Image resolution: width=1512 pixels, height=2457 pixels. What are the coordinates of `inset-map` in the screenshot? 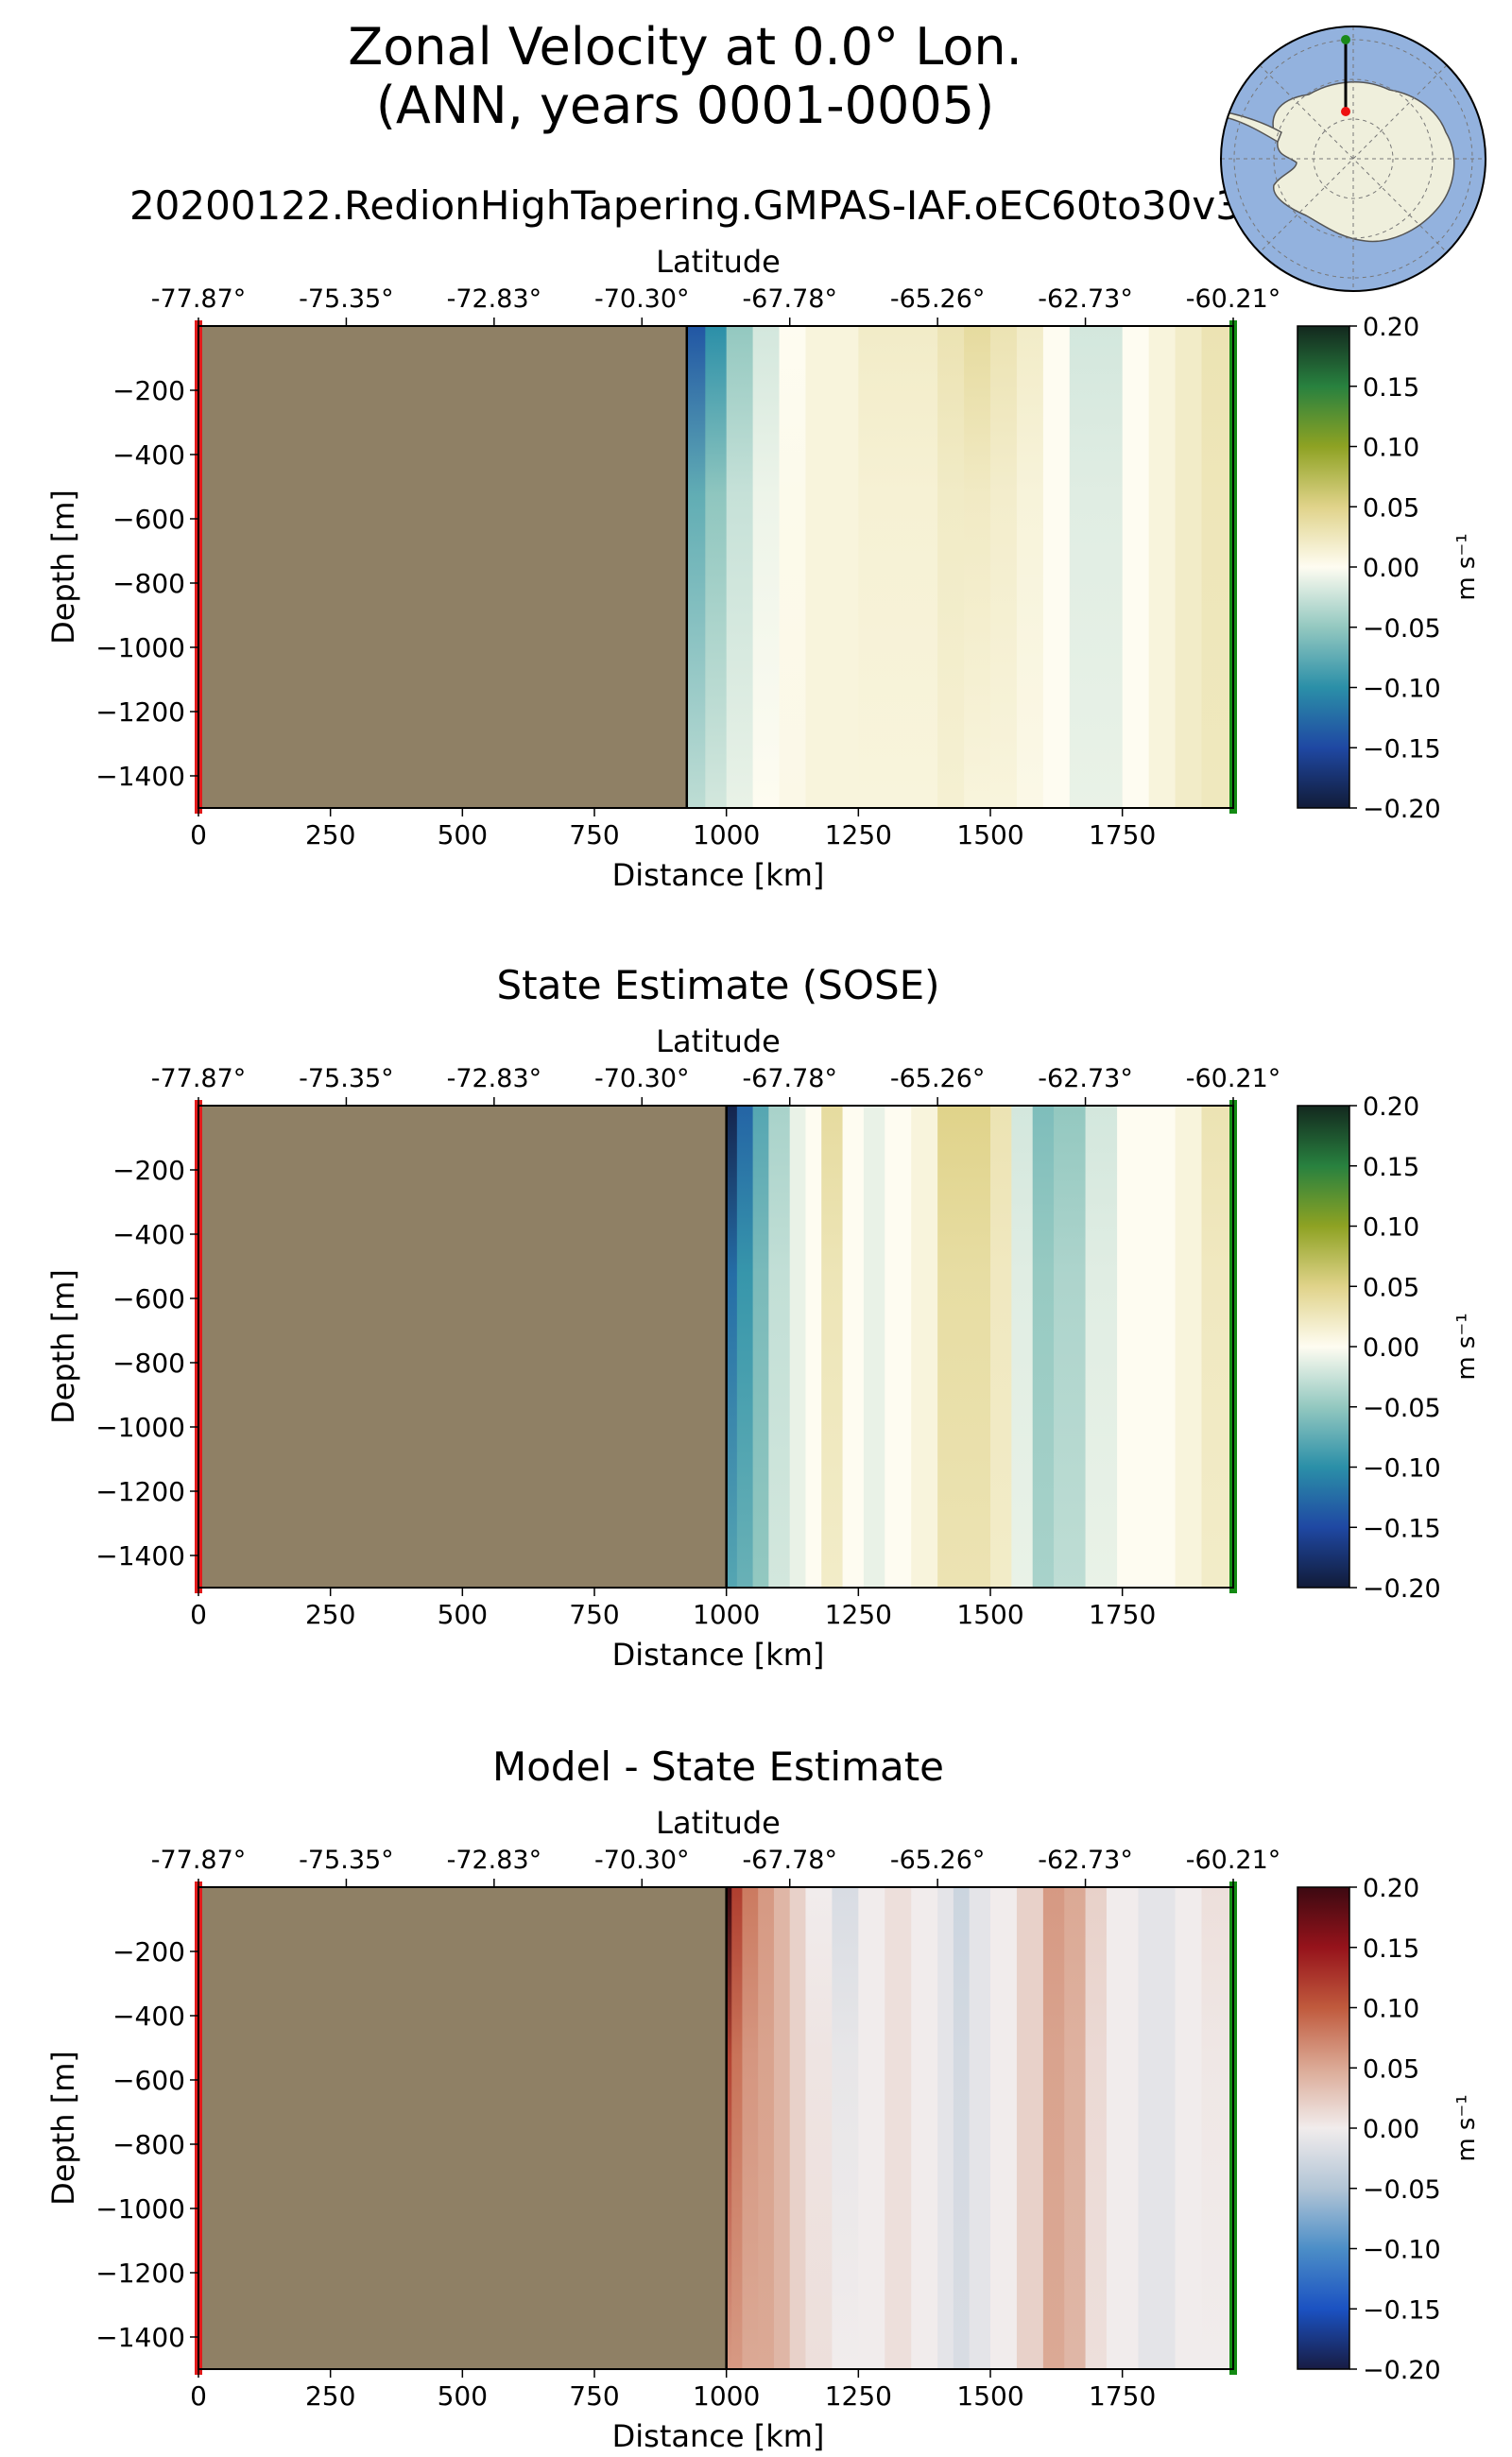 It's located at (1353, 159).